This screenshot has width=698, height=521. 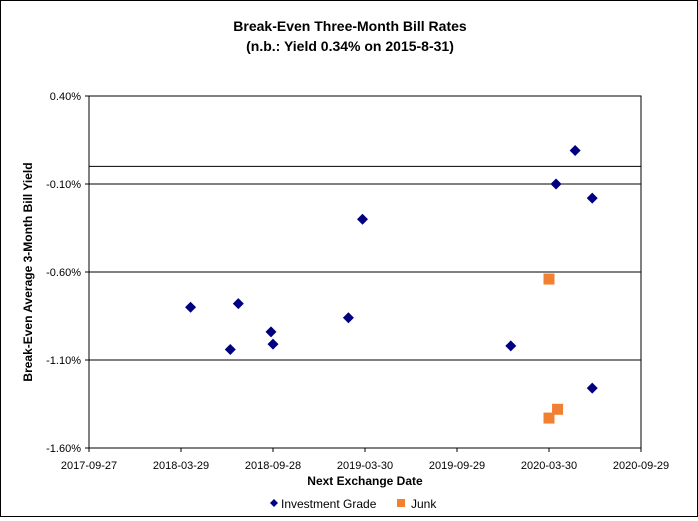 I want to click on x-tick-label: 2019-09-29, so click(x=457, y=466).